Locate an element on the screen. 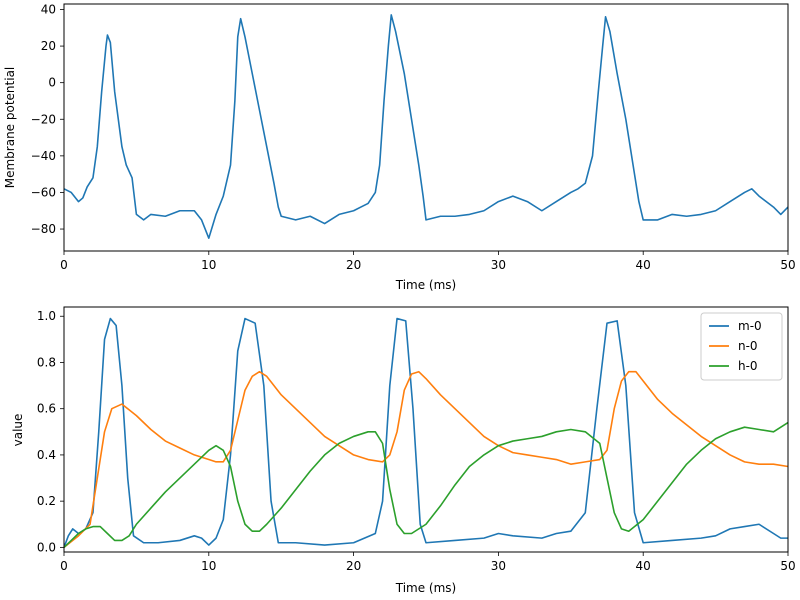  legend-box is located at coordinates (741, 346).